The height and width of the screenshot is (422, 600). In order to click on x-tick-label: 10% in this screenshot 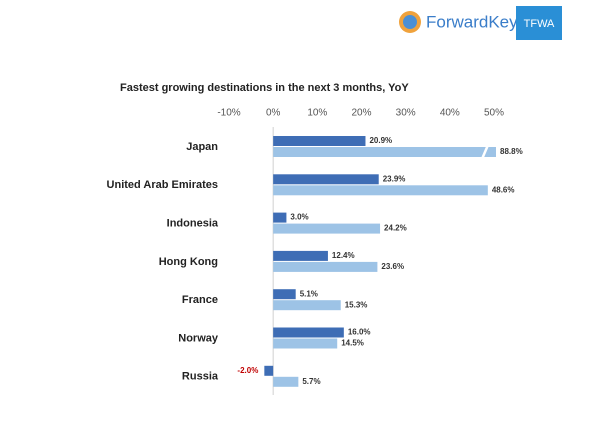, I will do `click(317, 113)`.